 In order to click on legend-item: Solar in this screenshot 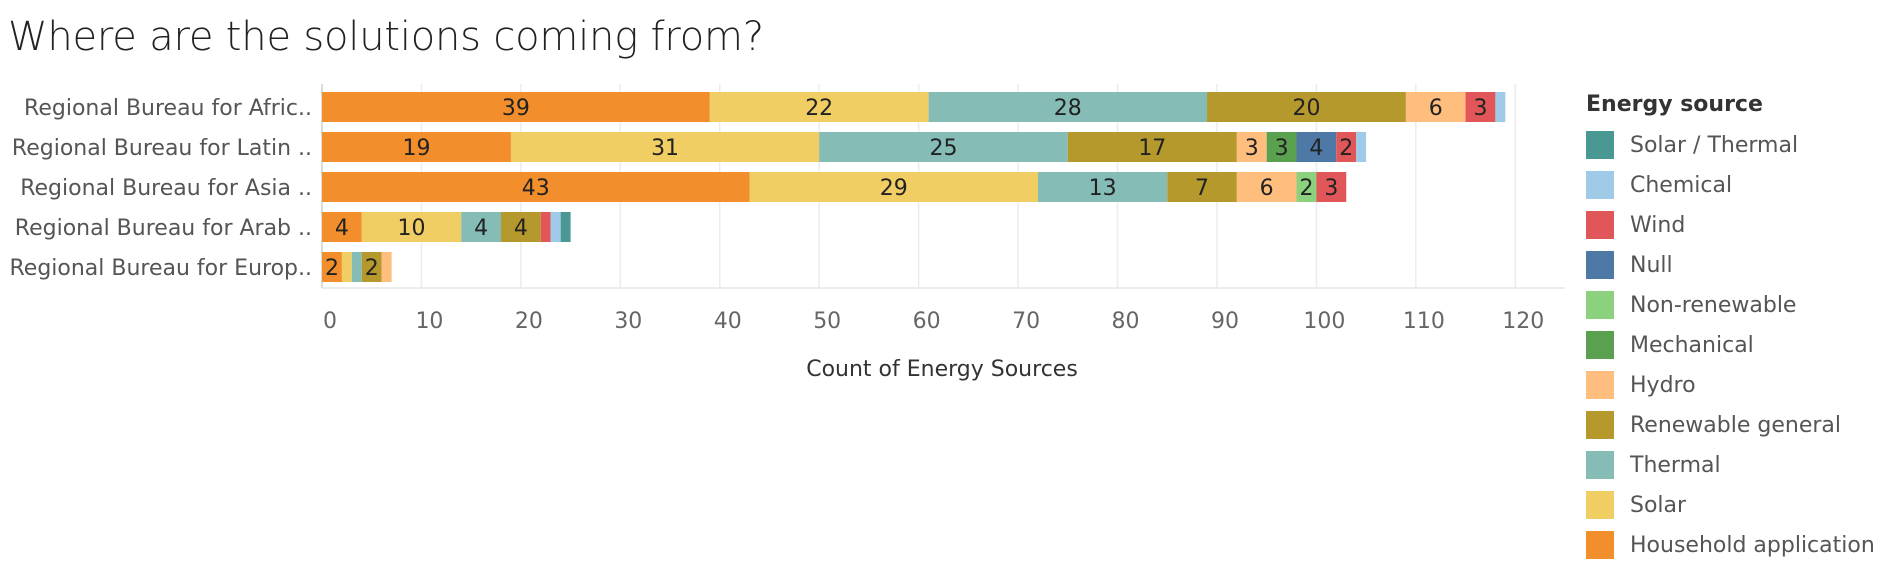, I will do `click(1736, 505)`.